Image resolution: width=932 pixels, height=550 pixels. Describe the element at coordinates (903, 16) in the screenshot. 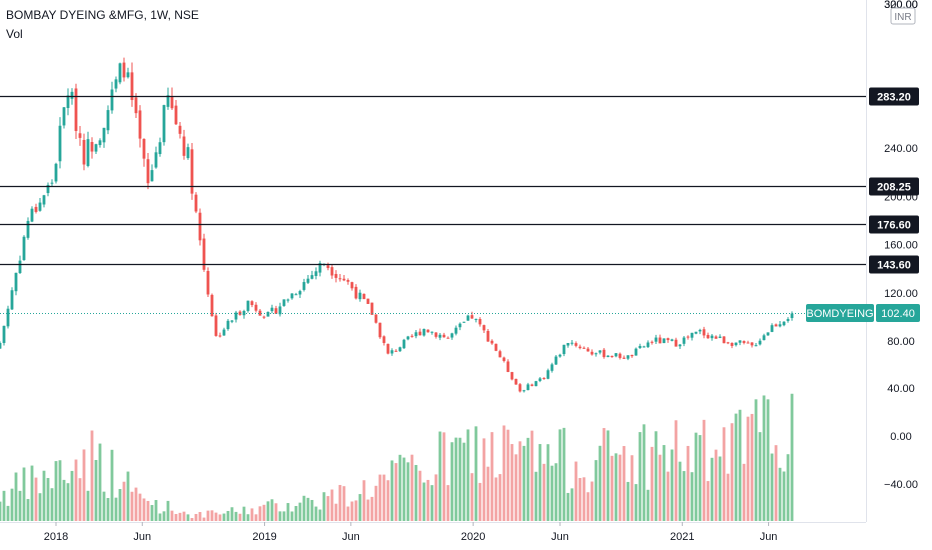

I see `currency-badge: INR` at that location.